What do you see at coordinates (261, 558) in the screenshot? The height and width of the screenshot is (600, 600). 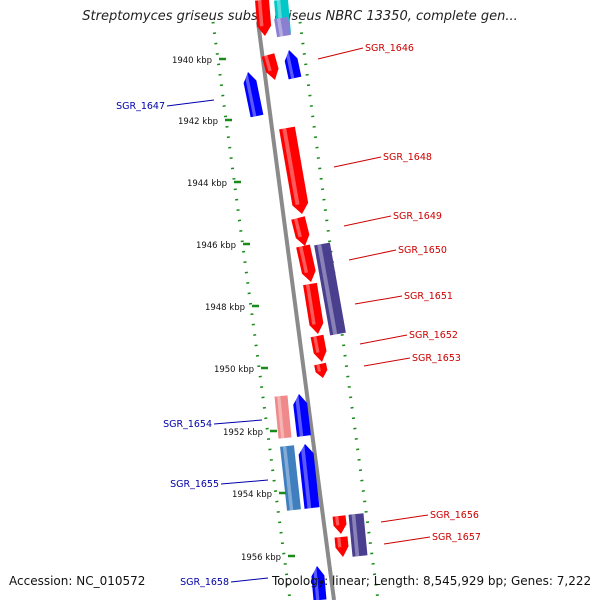 I see `tick-label: 1956 kbp` at bounding box center [261, 558].